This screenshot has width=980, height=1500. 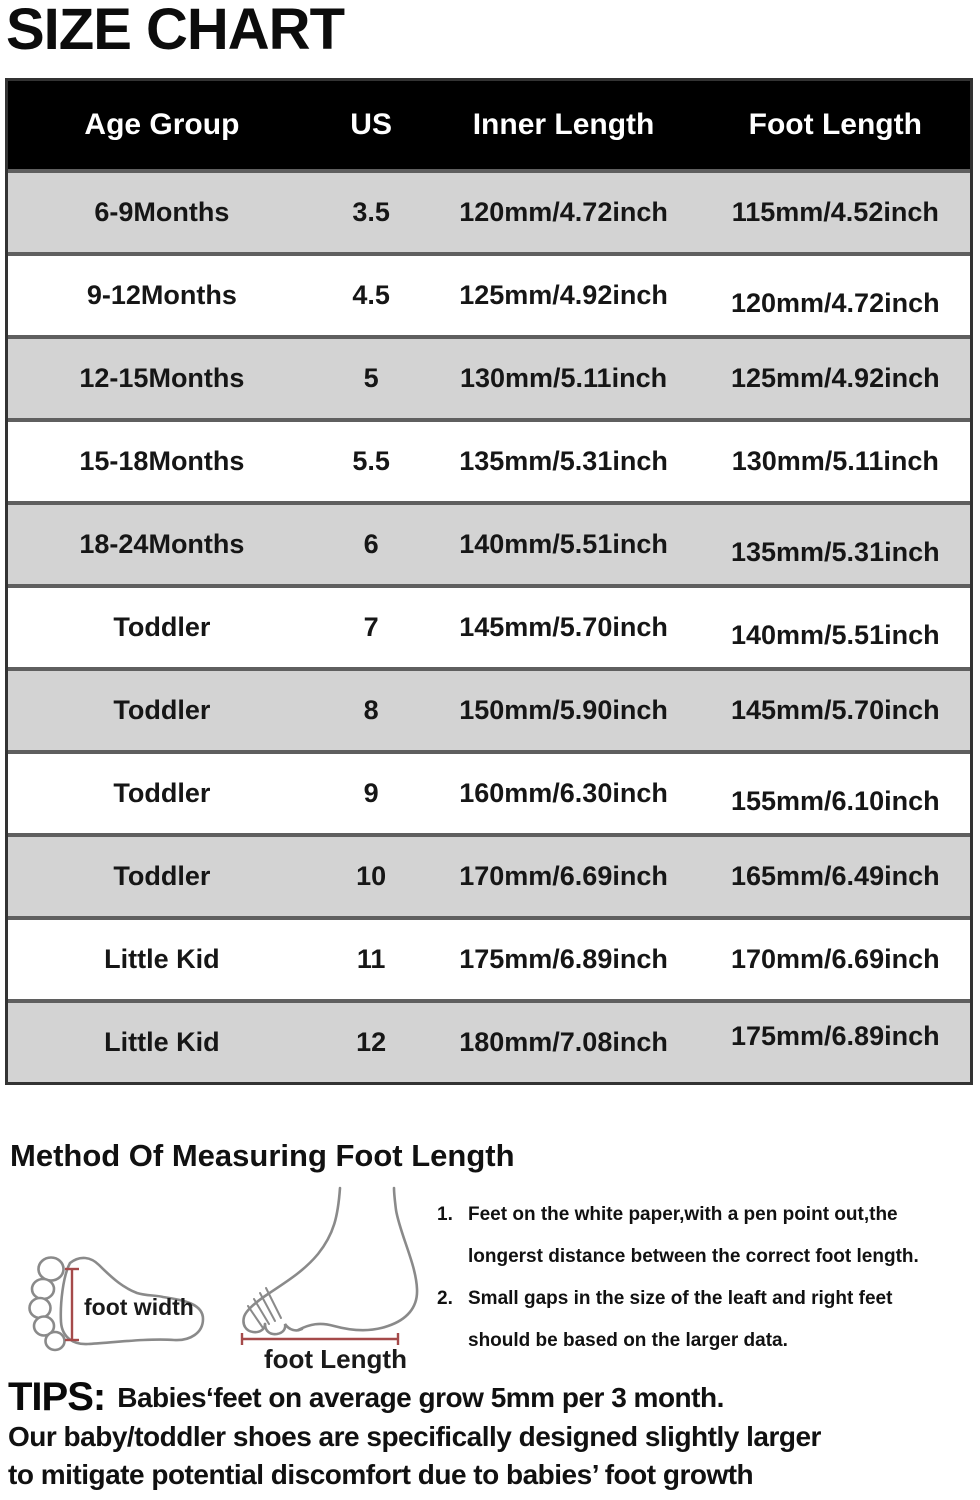 I want to click on table-row: Toddler 7 145mm/5.70inch 140mm/5.51inch, so click(x=489, y=625).